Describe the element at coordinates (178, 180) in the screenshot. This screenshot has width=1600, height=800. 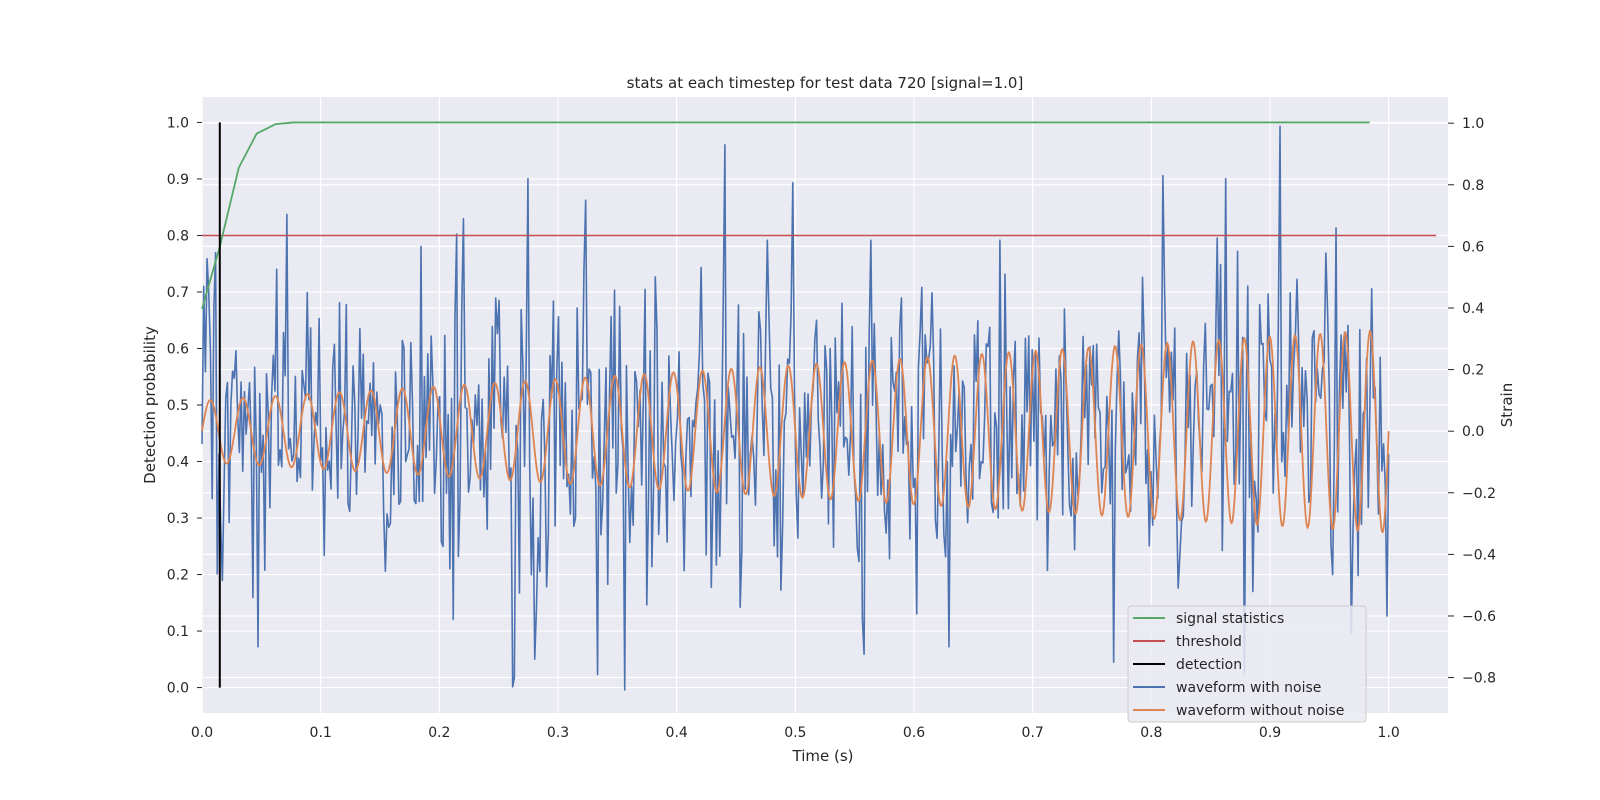
I see `y-tick-label: 0.9` at that location.